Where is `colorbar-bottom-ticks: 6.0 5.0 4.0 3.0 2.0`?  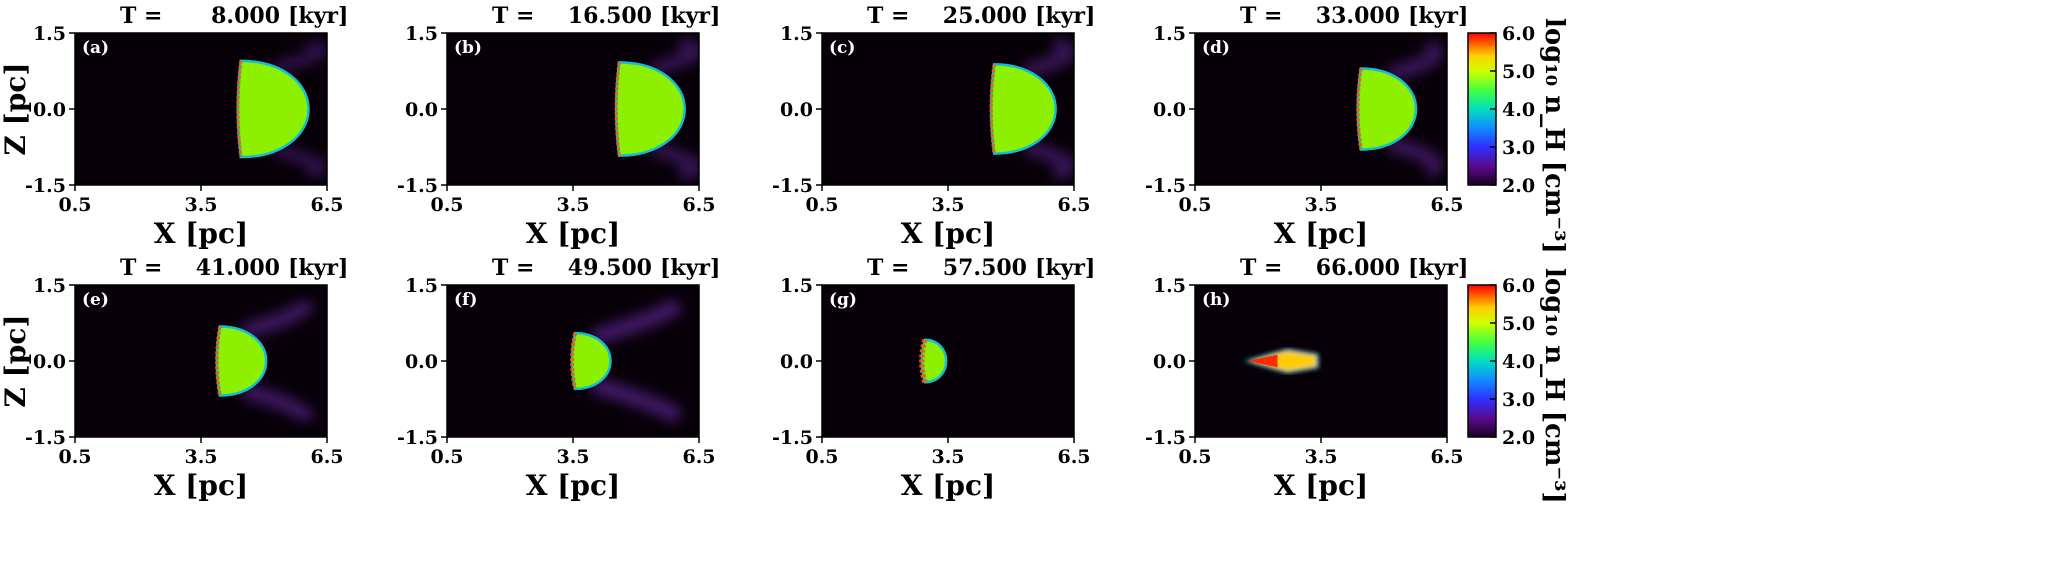 colorbar-bottom-ticks: 6.0 5.0 4.0 3.0 2.0 is located at coordinates (1512, 362).